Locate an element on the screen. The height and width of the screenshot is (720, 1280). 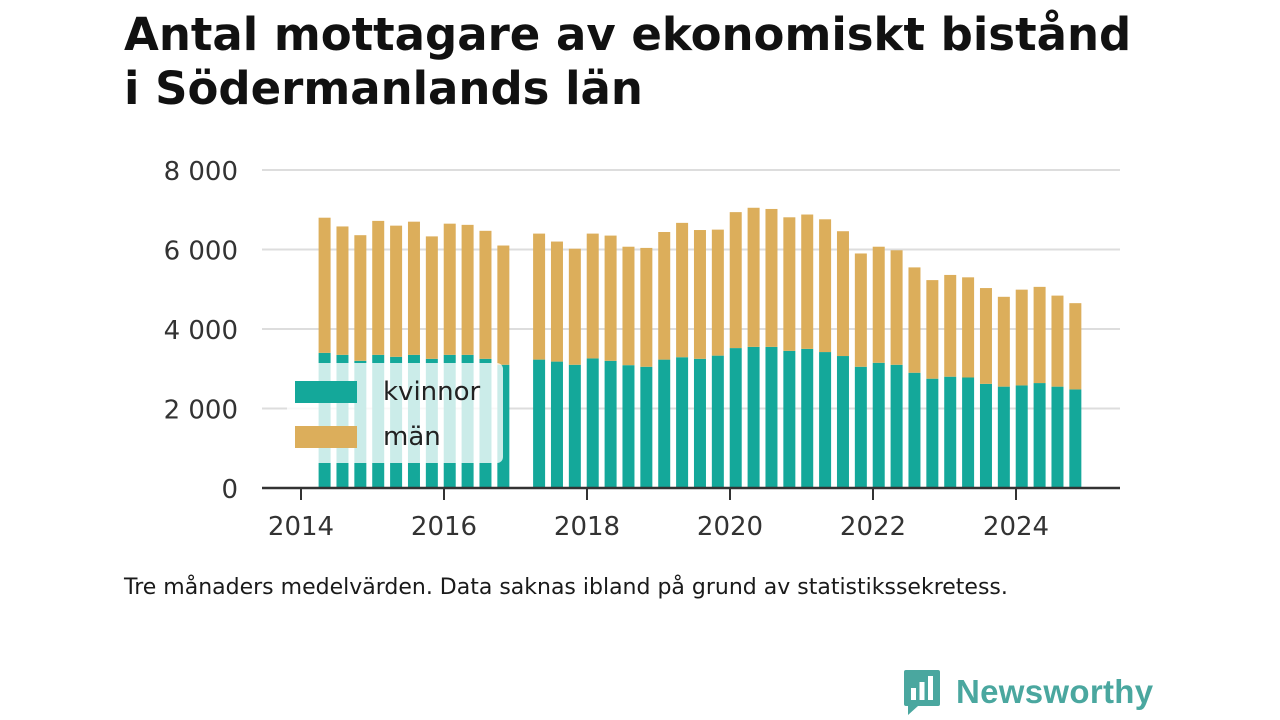
legend-item-kvinnor: kvinnor is located at coordinates (387, 392).